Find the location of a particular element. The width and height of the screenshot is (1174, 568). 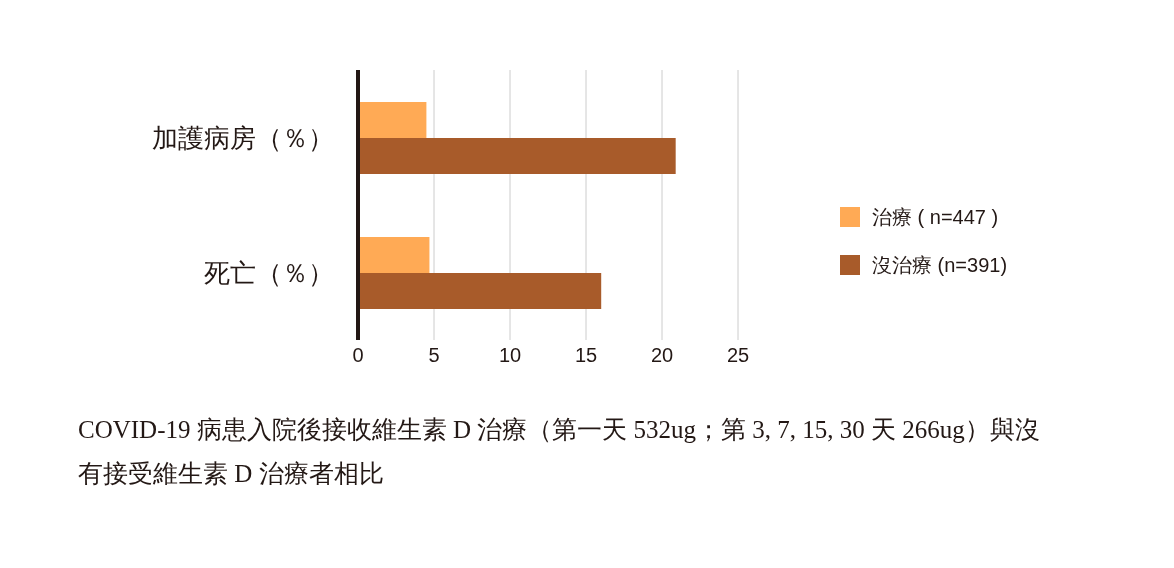

legend-label: 沒治療 (n=391) is located at coordinates (940, 265).